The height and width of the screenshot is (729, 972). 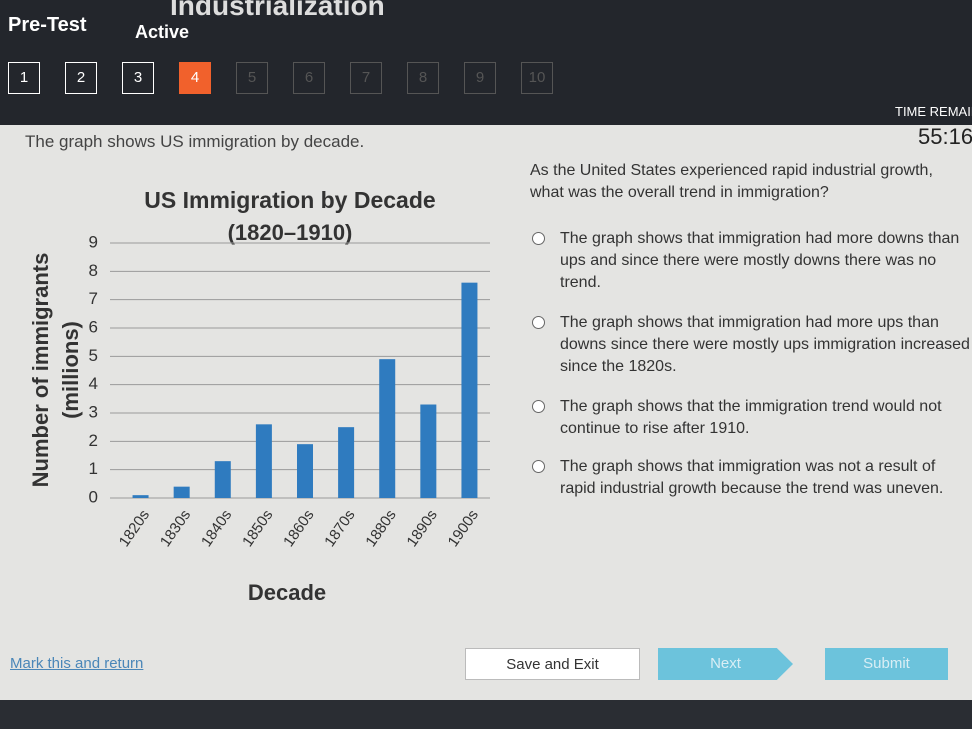 What do you see at coordinates (277, 10) in the screenshot?
I see `lesson-title: Industrialization` at bounding box center [277, 10].